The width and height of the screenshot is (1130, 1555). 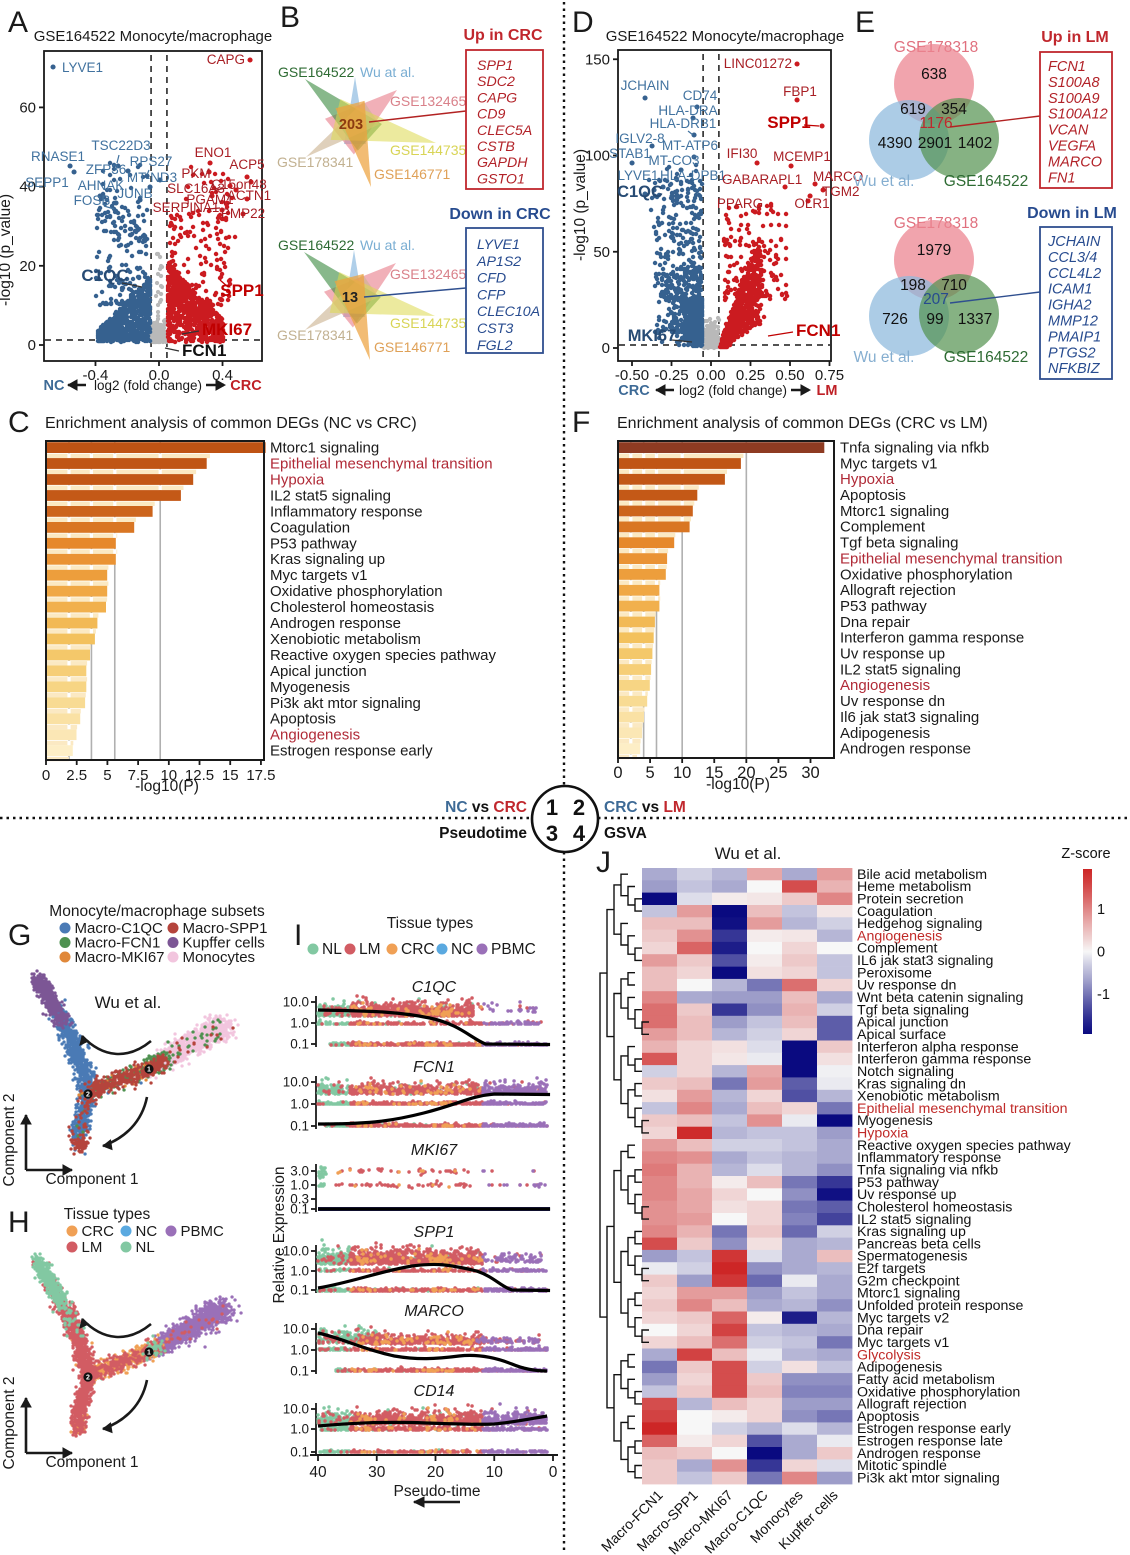 I want to click on svg-text: Angiogenesis, so click(x=899, y=936).